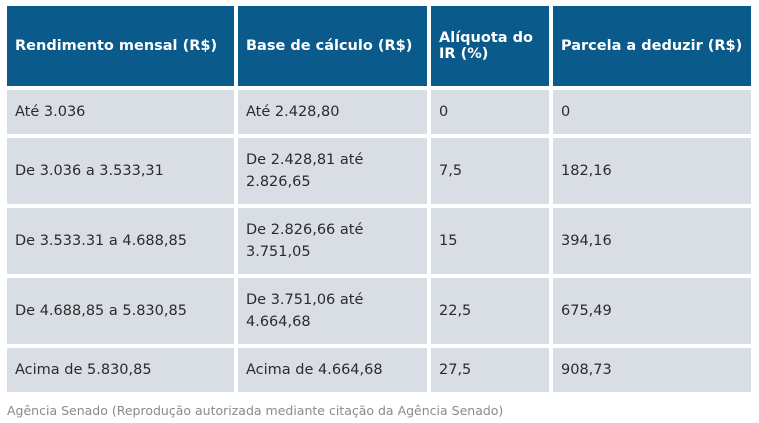 Image resolution: width=759 pixels, height=423 pixels. I want to click on cell-base: De 3.751,06 até 4.664,68, so click(332, 311).